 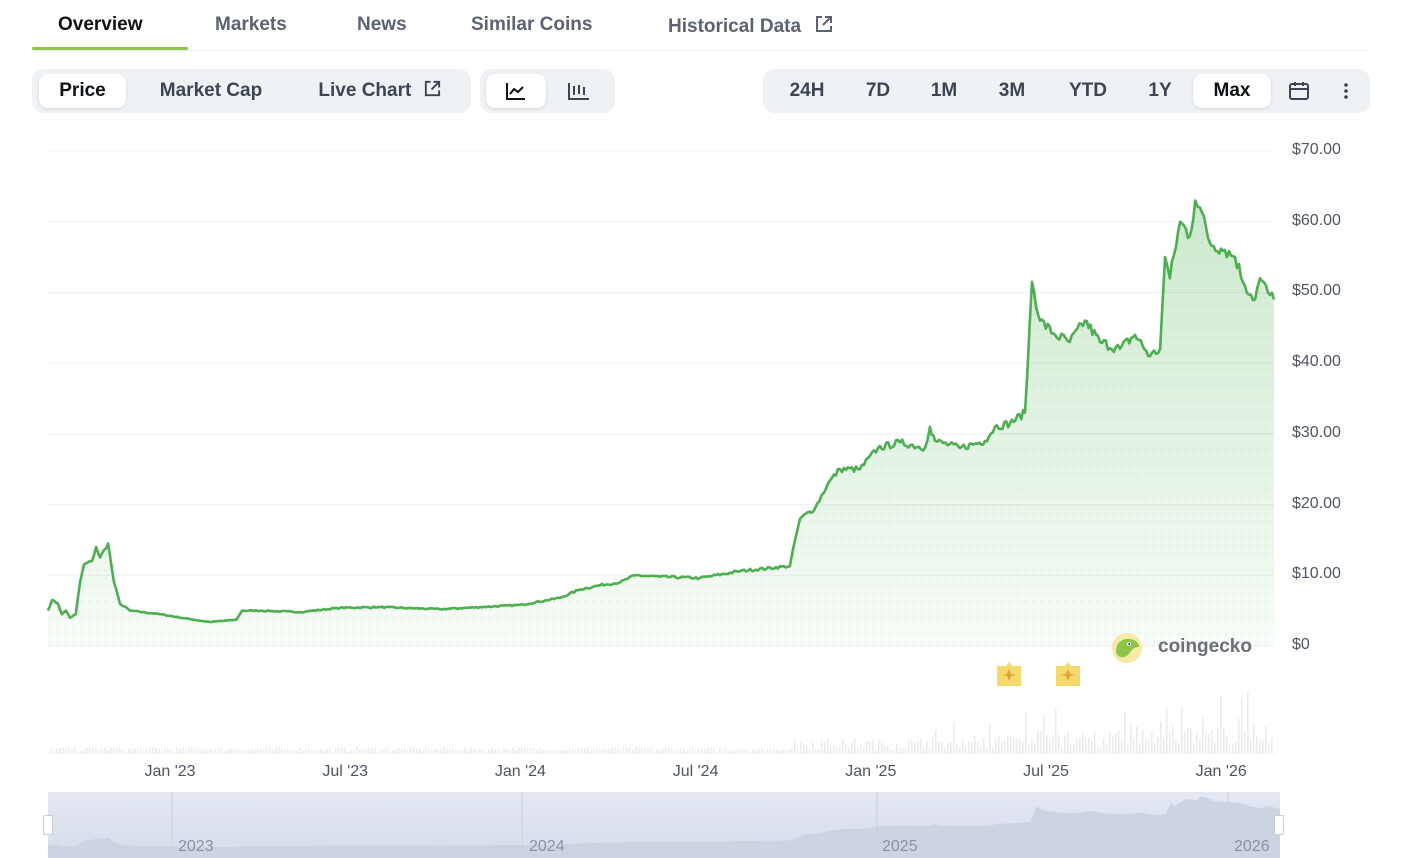 I want to click on range-24h-button: 24H, so click(x=807, y=90).